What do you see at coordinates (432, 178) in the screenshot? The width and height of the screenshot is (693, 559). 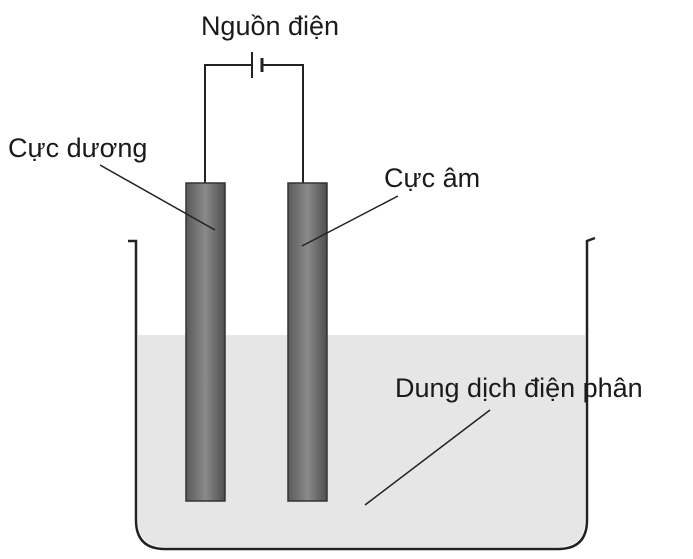 I see `cathode-label: Cực âm` at bounding box center [432, 178].